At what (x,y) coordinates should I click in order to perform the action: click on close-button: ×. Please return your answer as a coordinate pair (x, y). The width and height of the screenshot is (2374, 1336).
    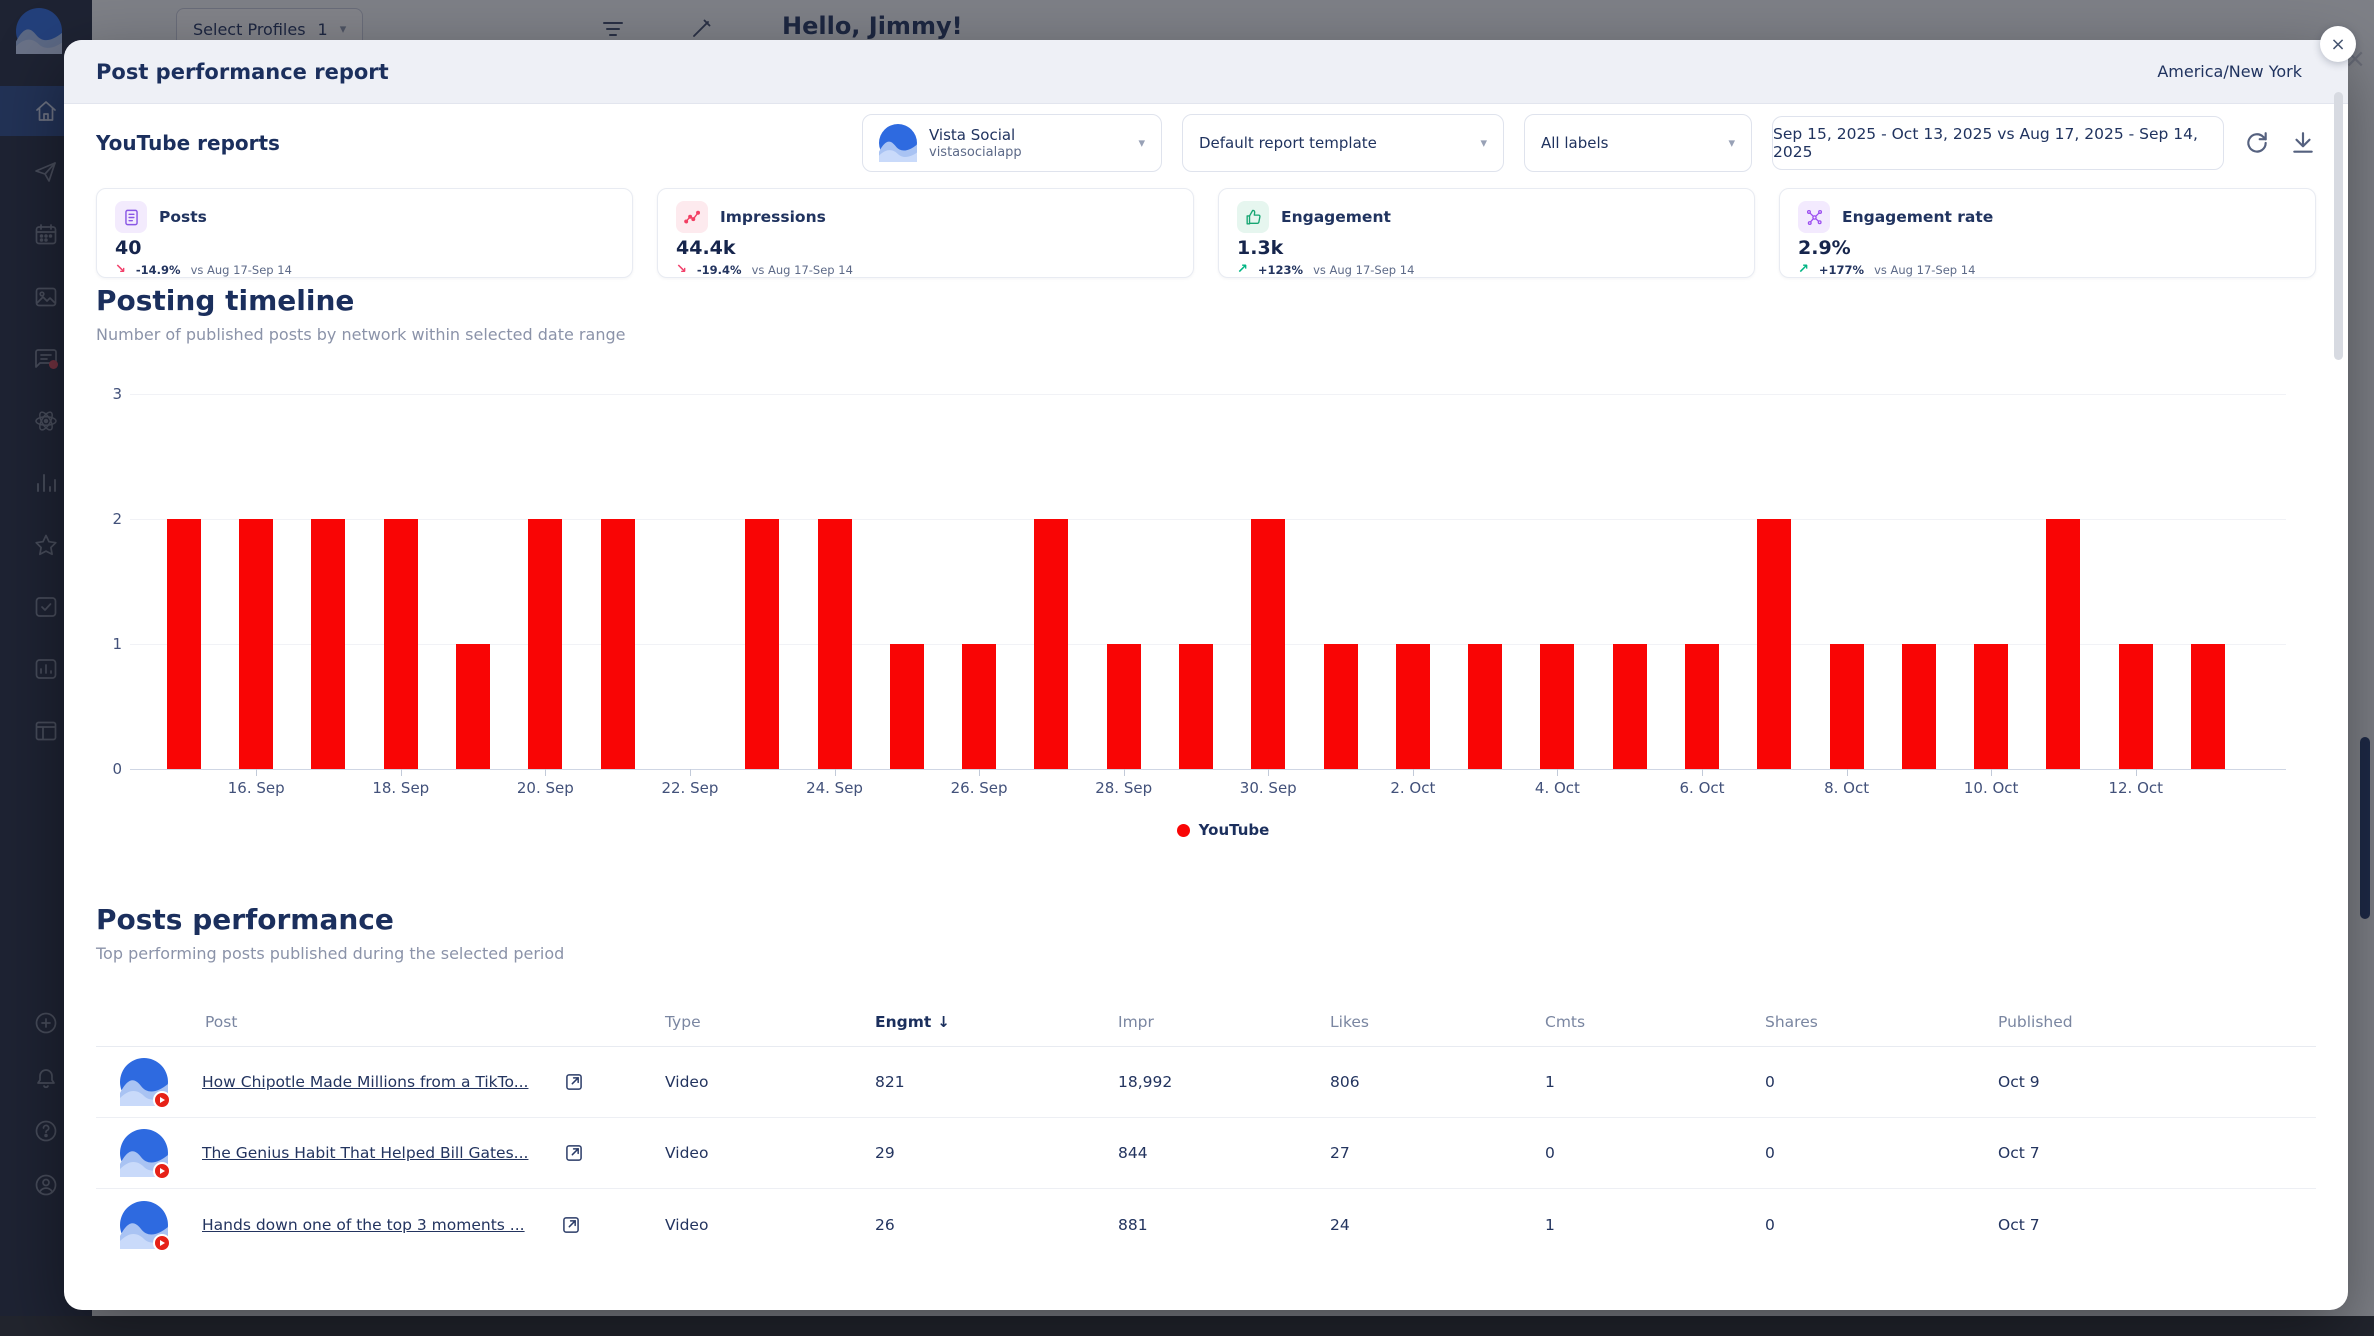
    Looking at the image, I should click on (2338, 44).